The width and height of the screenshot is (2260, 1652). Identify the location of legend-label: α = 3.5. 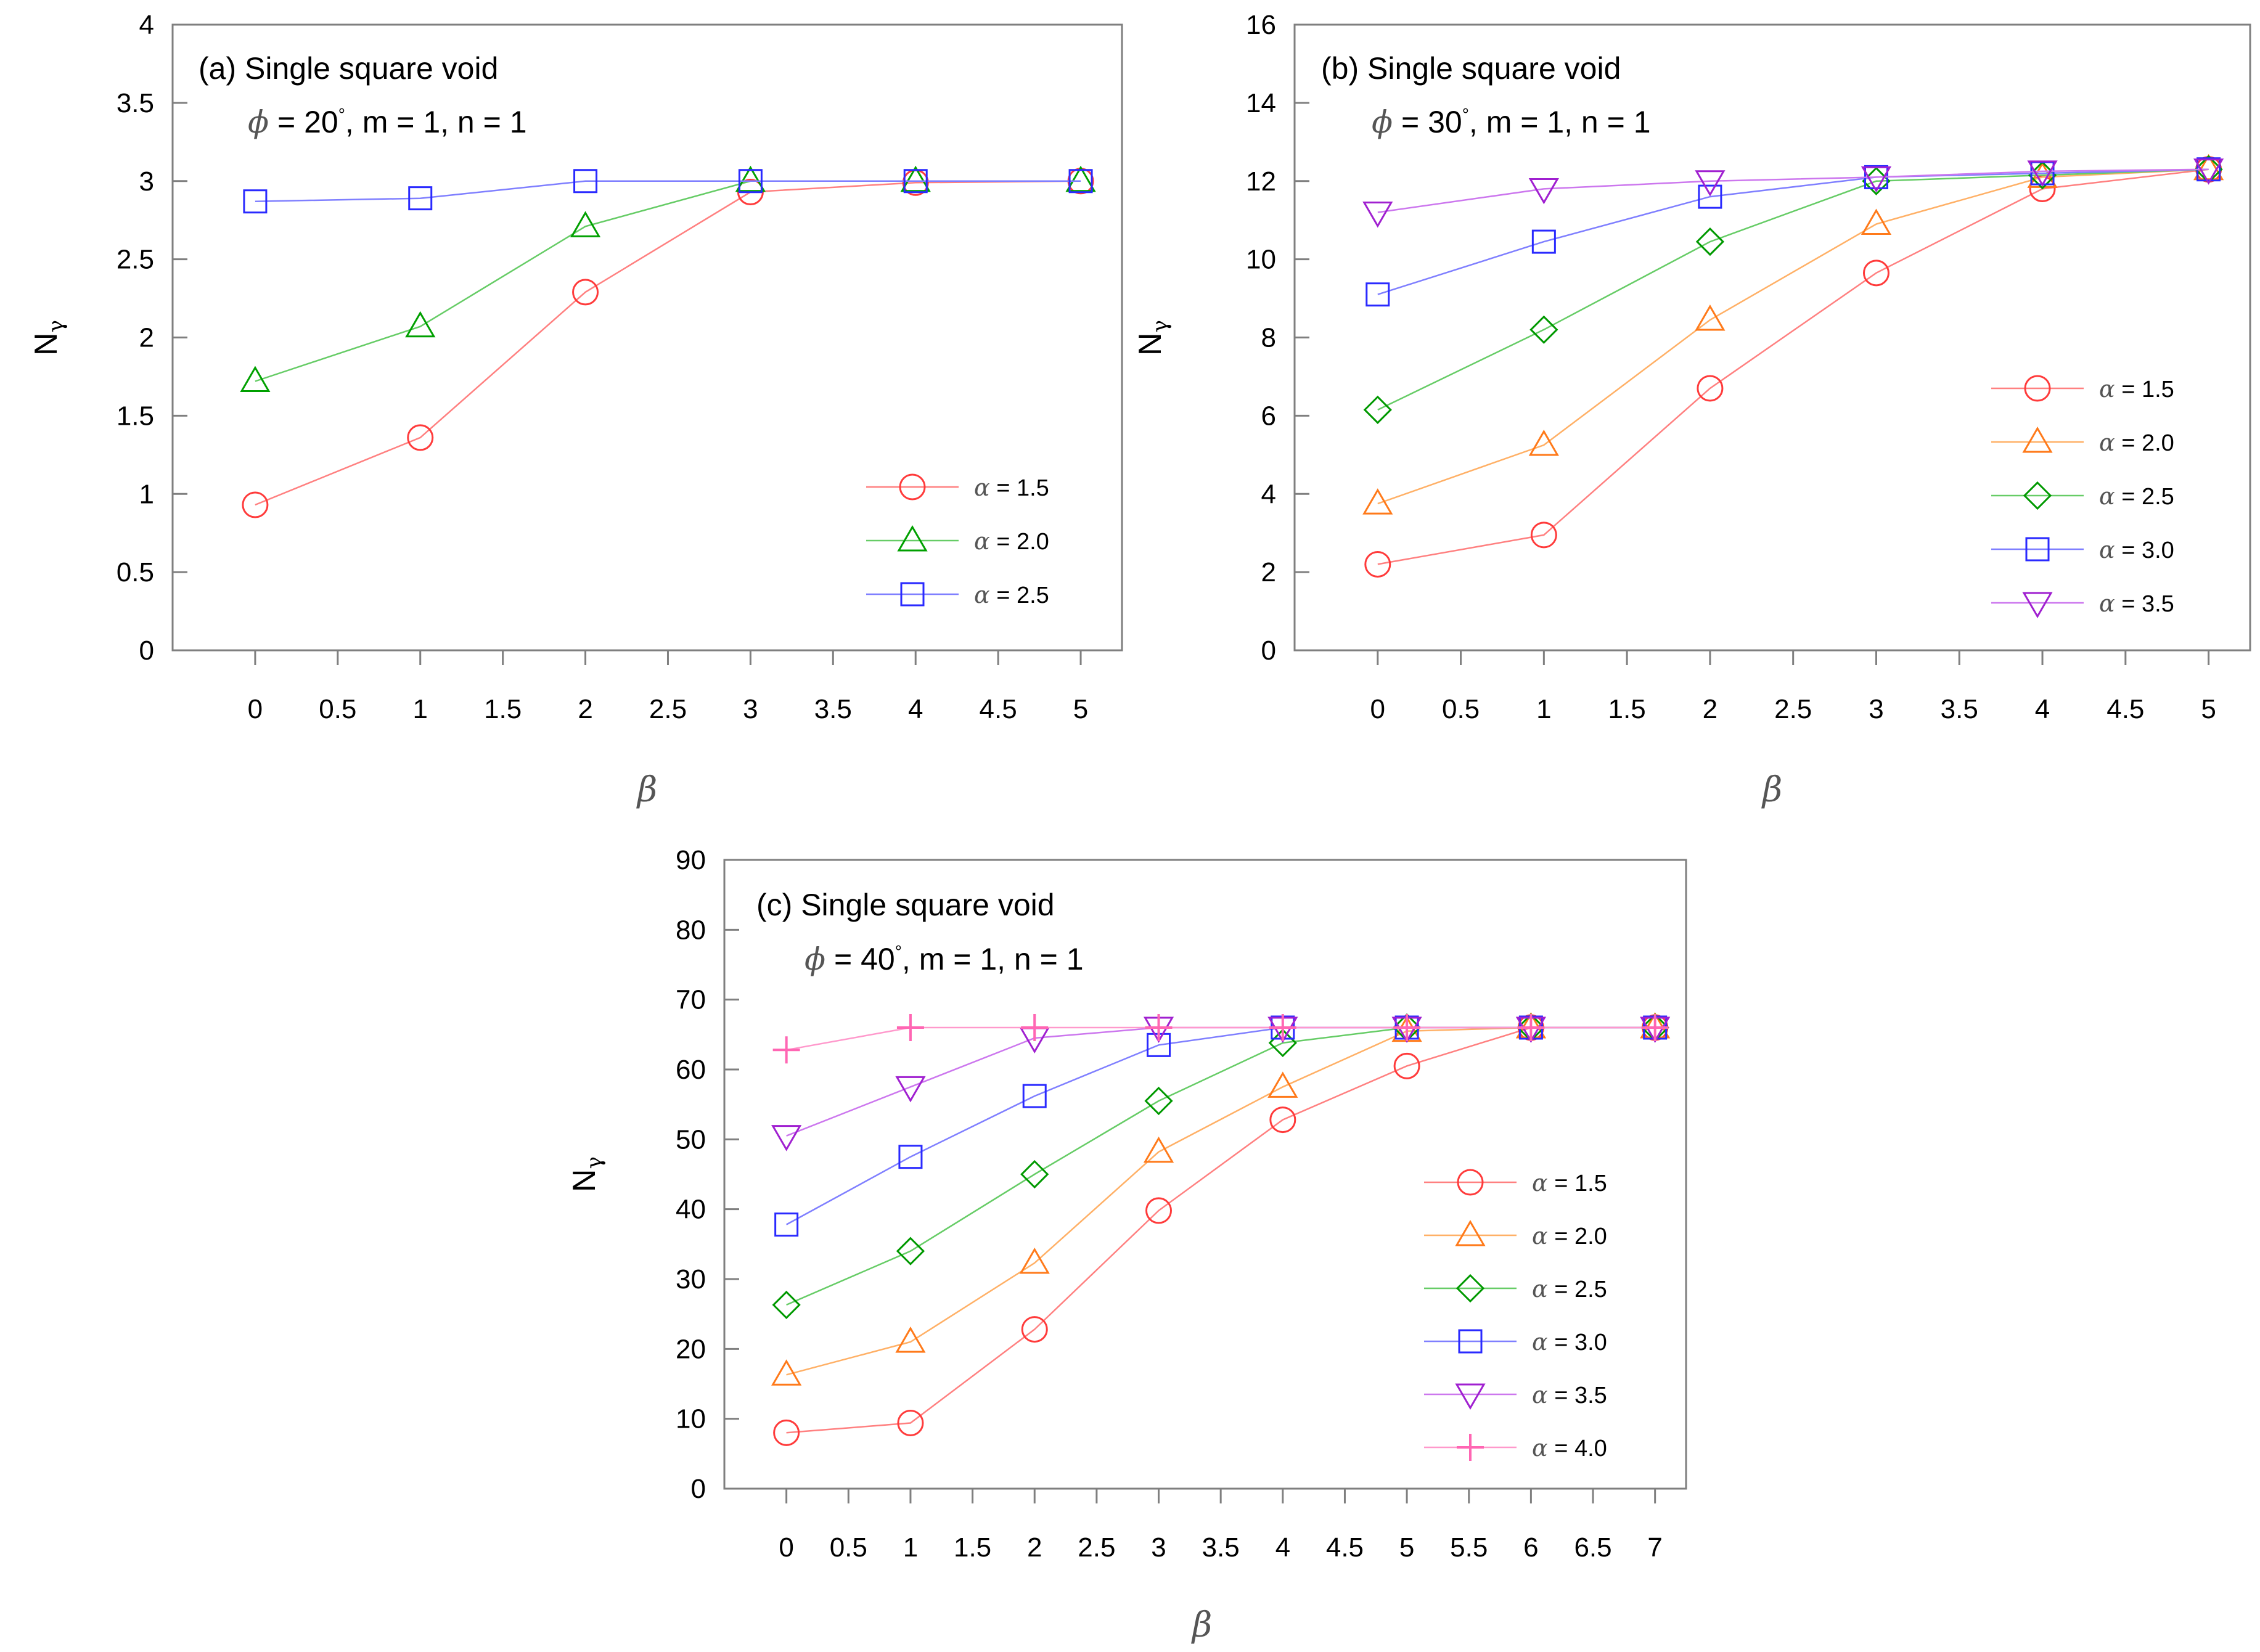
(1569, 1395).